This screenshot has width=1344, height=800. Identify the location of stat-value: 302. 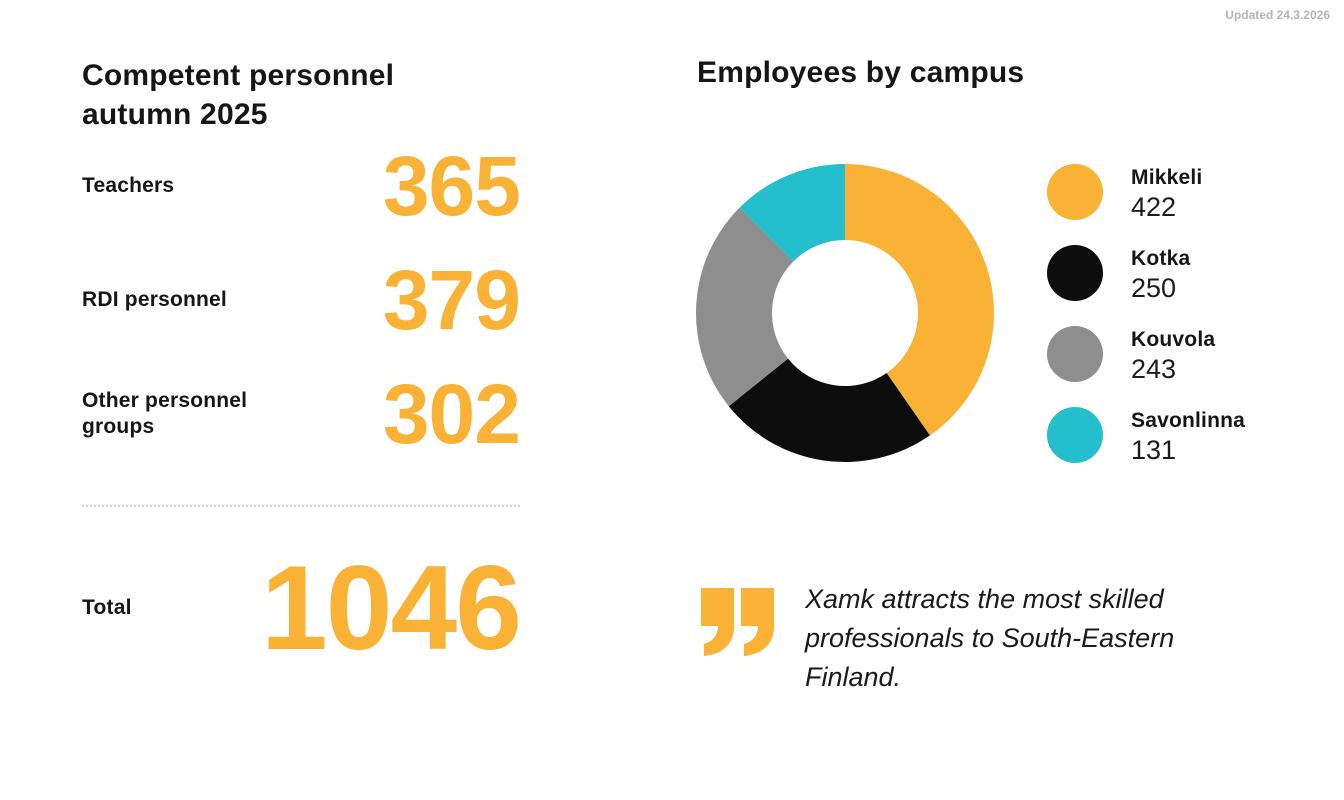
(451, 414).